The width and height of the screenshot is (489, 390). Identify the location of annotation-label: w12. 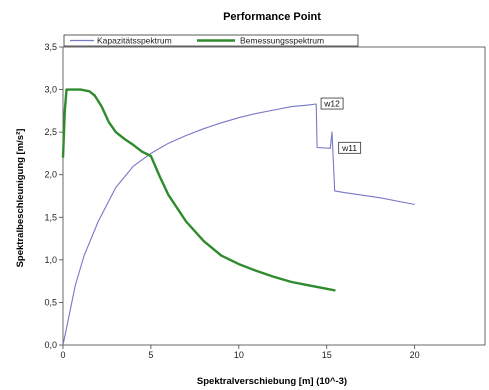
(331, 104).